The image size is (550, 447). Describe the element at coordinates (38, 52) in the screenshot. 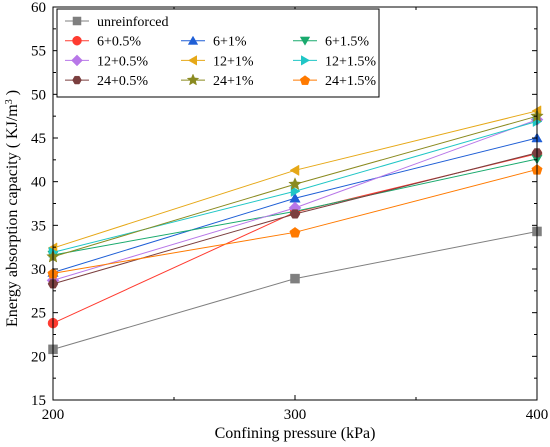

I see `y-tick-label: 55` at that location.